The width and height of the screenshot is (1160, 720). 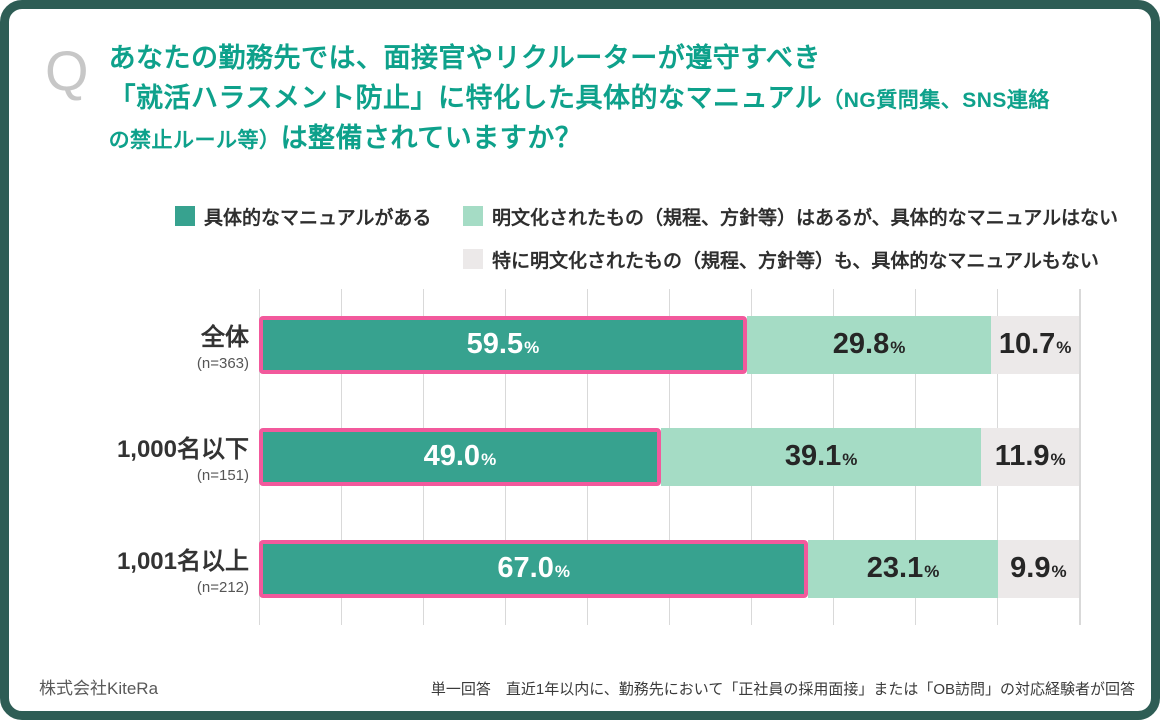 I want to click on stacked-bar: 49.0% 39.1% 11.9%, so click(x=669, y=456).